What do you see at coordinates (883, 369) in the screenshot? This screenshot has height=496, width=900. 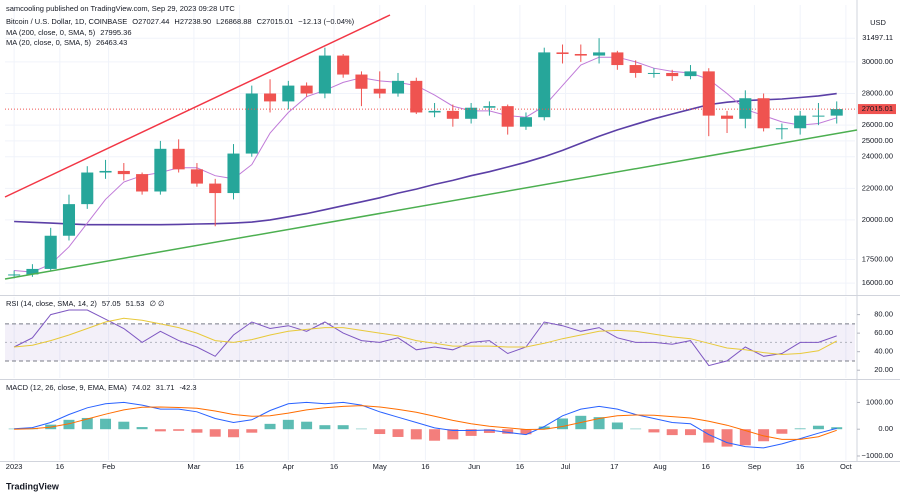 I see `y-tick-label: 20.00` at bounding box center [883, 369].